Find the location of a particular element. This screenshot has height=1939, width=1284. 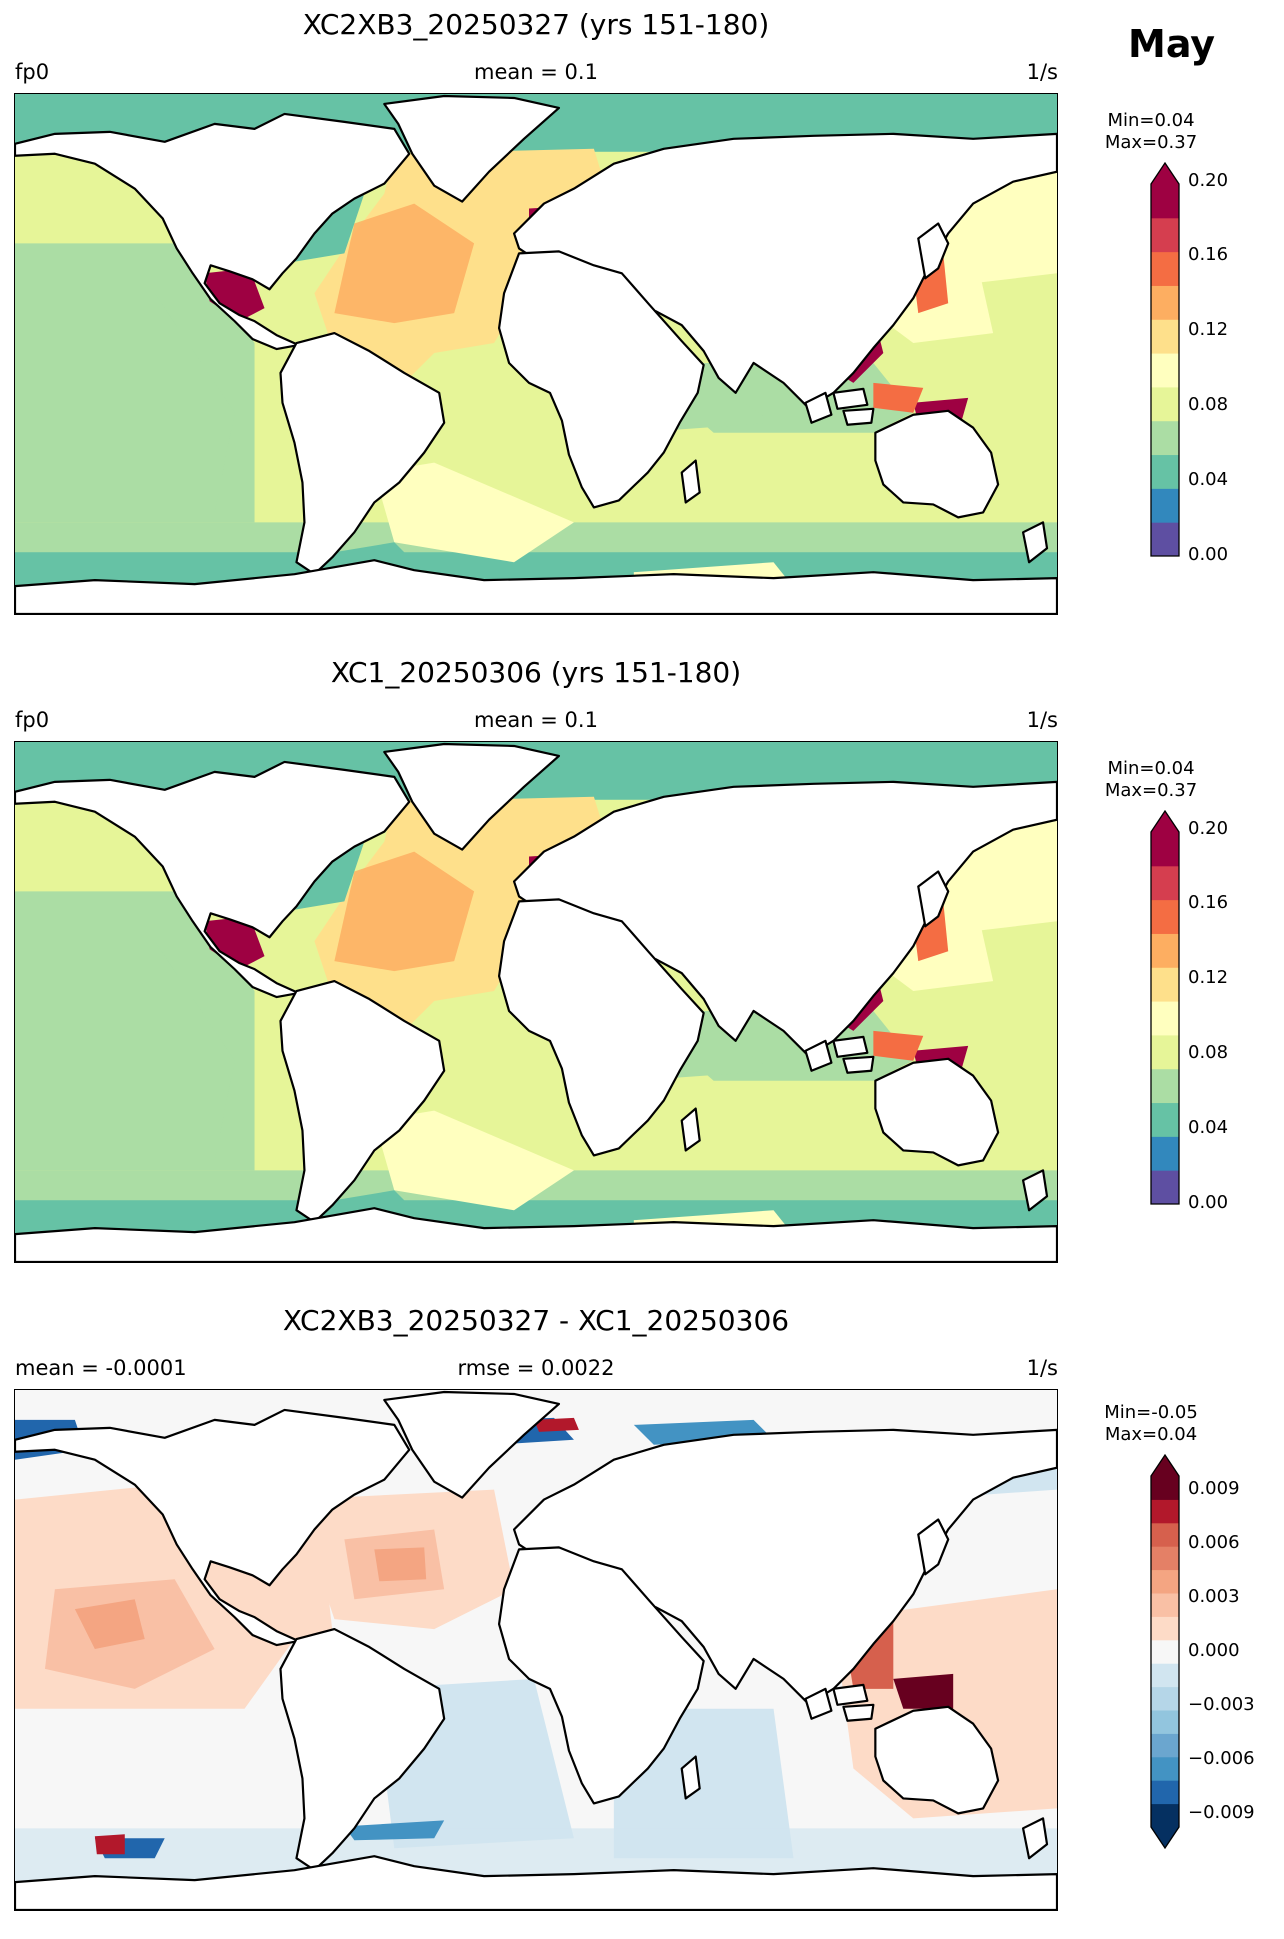

panel-3-colorbar-tick: −0.006 is located at coordinates (1221, 1758).